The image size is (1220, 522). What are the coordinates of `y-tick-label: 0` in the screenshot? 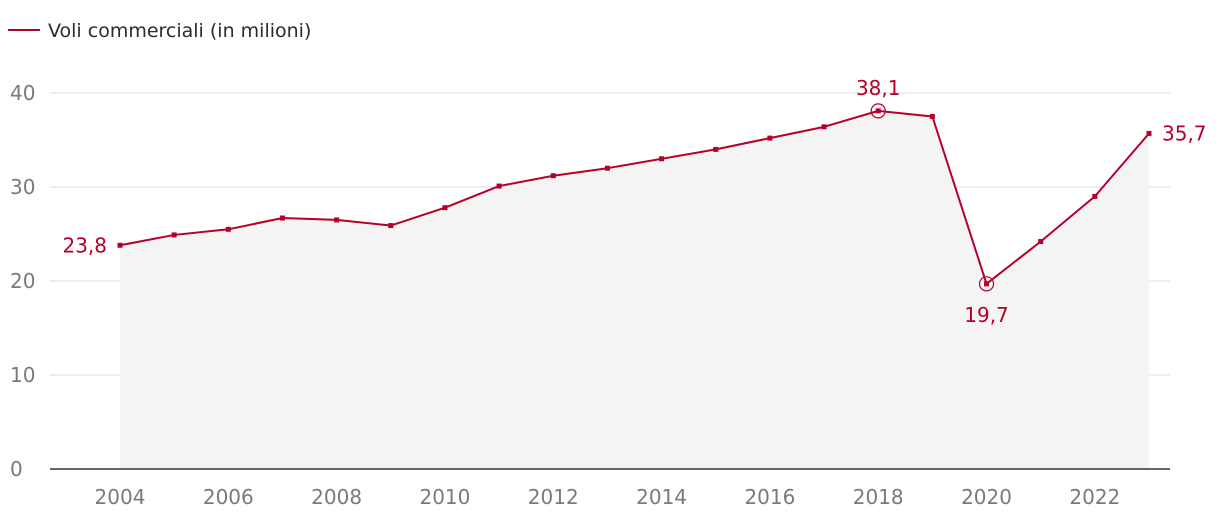 It's located at (16, 469).